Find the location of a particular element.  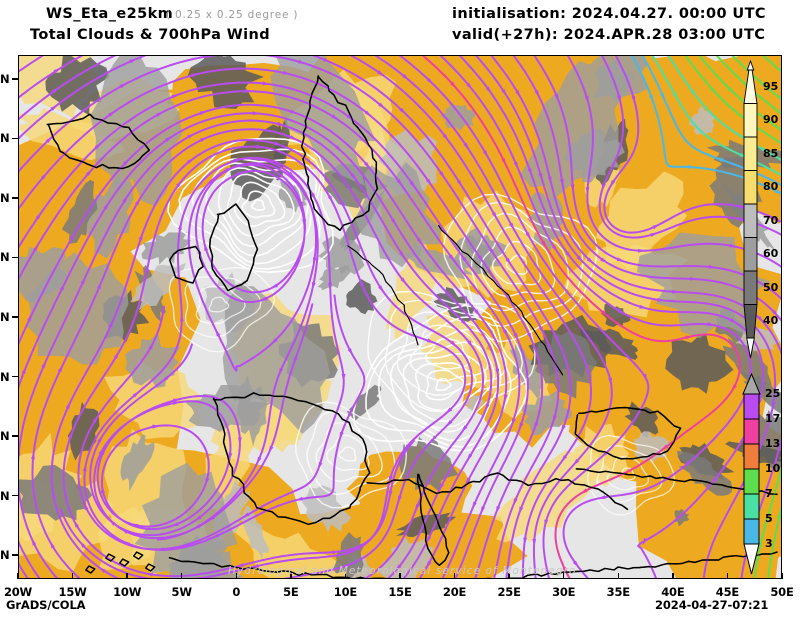

x-tick-label: 15E is located at coordinates (400, 592).